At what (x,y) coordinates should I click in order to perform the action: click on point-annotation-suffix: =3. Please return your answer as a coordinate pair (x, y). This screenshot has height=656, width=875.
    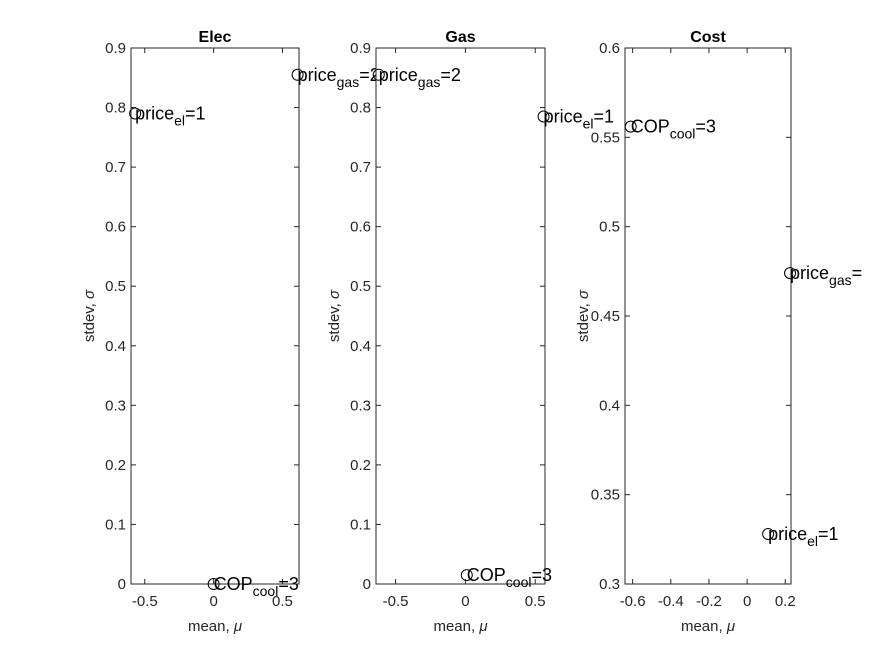
    Looking at the image, I should click on (705, 127).